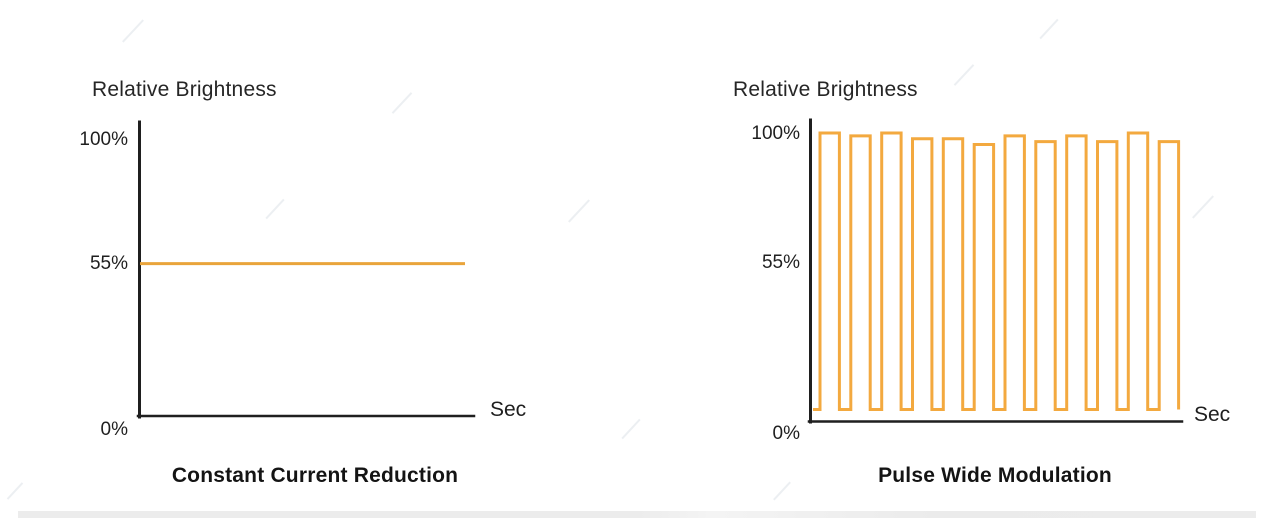 This screenshot has height=518, width=1280. I want to click on chart-title: Constant Current Reduction, so click(315, 475).